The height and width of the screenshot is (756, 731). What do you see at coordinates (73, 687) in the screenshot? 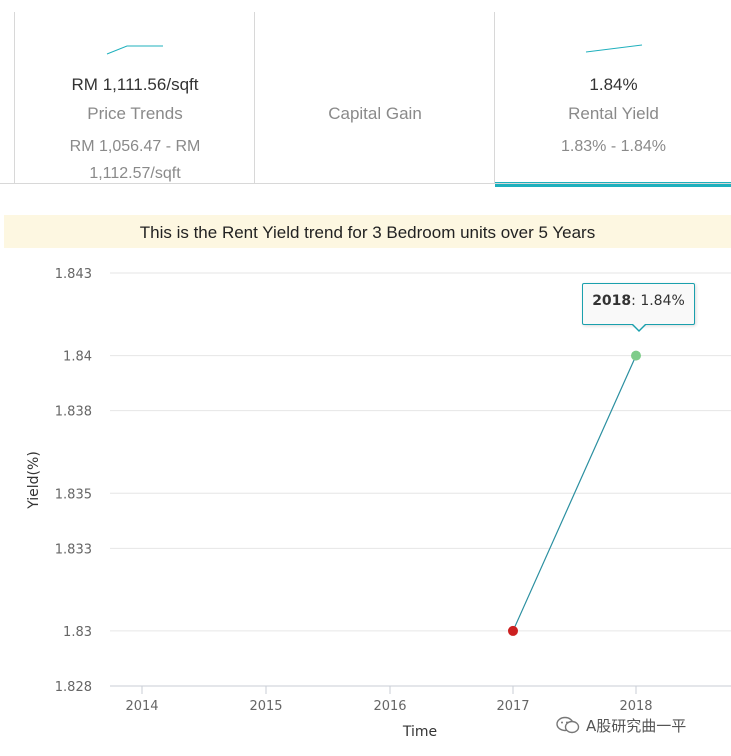
I see `y-tick-label: 1.828` at bounding box center [73, 687].